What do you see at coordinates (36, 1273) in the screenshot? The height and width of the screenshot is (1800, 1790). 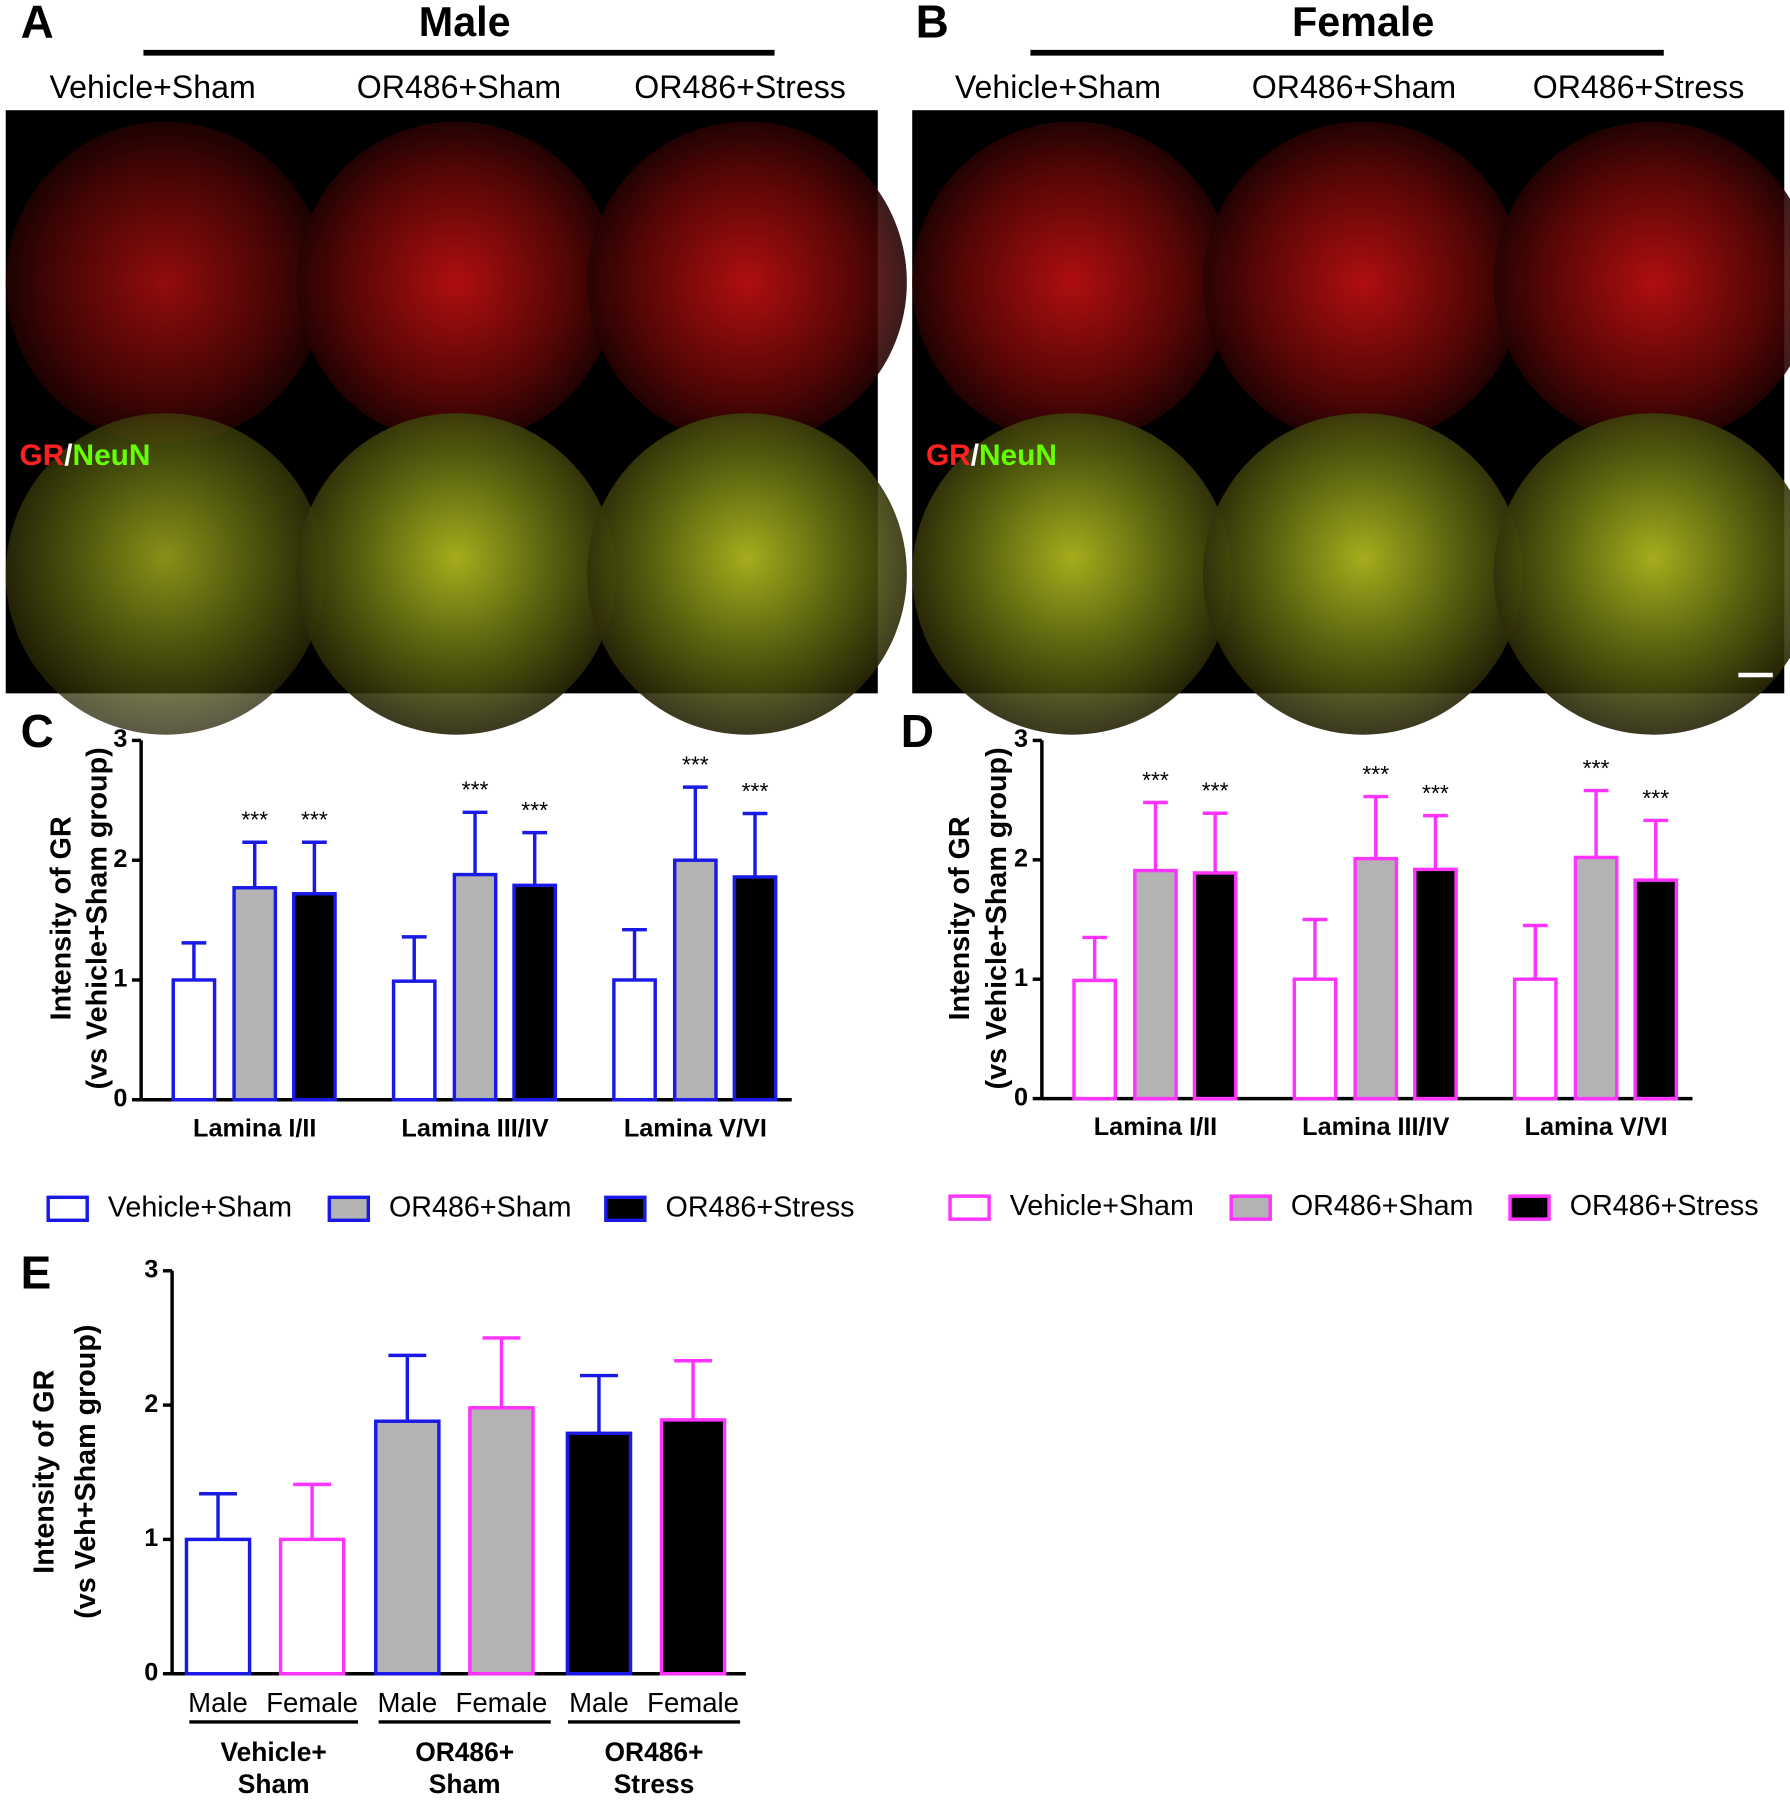 I see `panel-letter: E` at bounding box center [36, 1273].